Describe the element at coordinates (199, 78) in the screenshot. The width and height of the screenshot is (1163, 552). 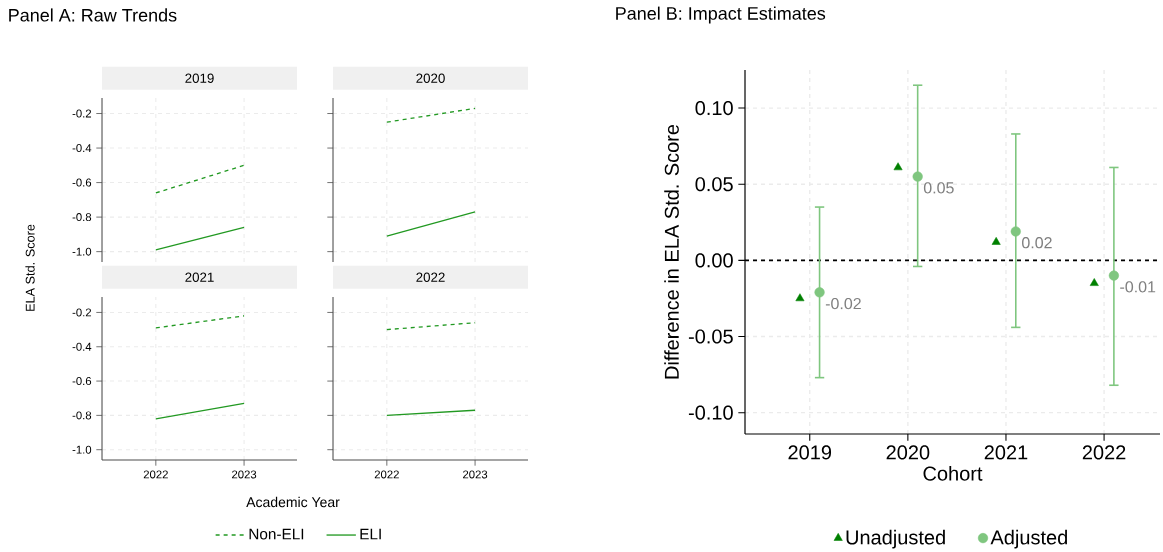
I see `chart-title: 2019` at that location.